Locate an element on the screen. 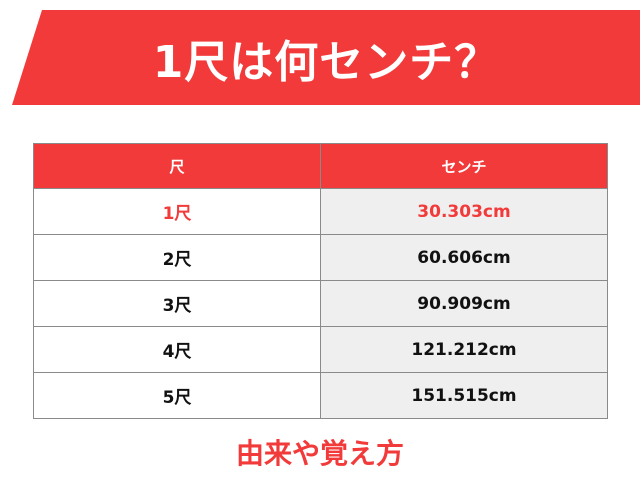 The width and height of the screenshot is (640, 480). table-header-row: 尺 センチ is located at coordinates (320, 166).